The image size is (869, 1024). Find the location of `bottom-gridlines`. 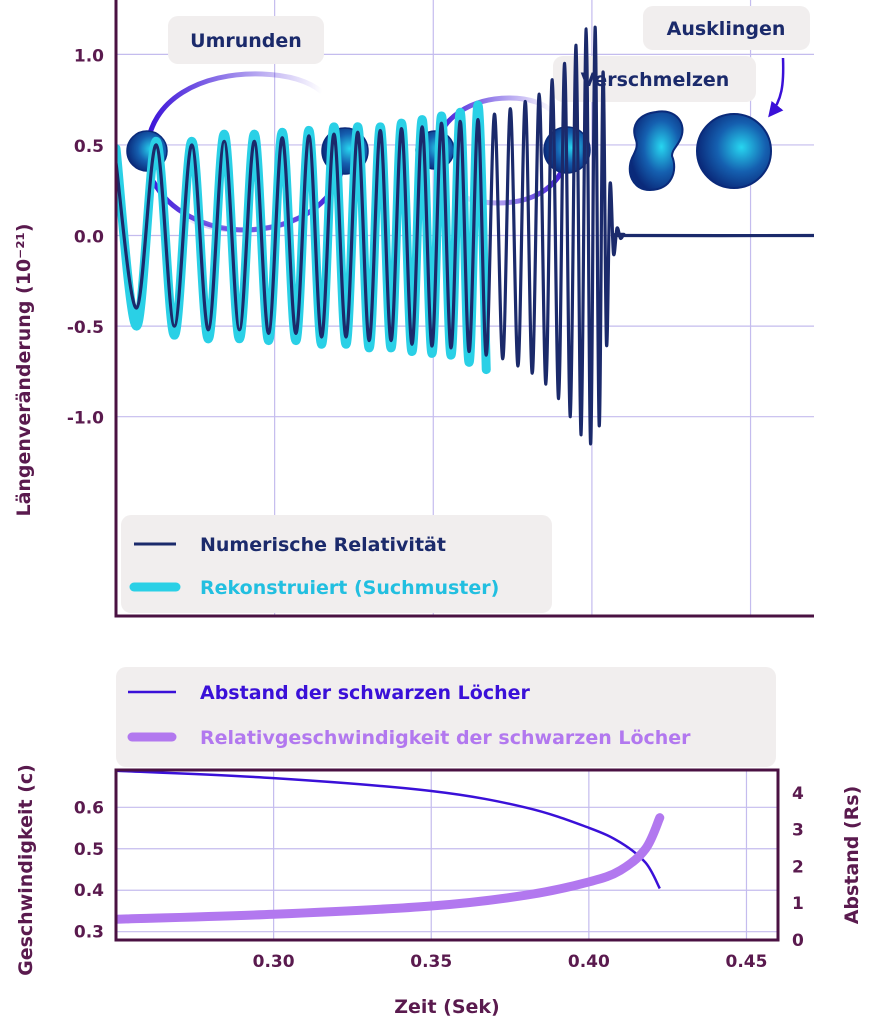

bottom-gridlines is located at coordinates (447, 855).